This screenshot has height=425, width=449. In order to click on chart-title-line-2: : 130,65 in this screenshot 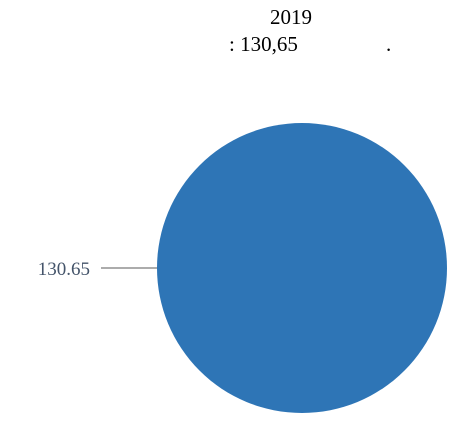, I will do `click(263, 44)`.